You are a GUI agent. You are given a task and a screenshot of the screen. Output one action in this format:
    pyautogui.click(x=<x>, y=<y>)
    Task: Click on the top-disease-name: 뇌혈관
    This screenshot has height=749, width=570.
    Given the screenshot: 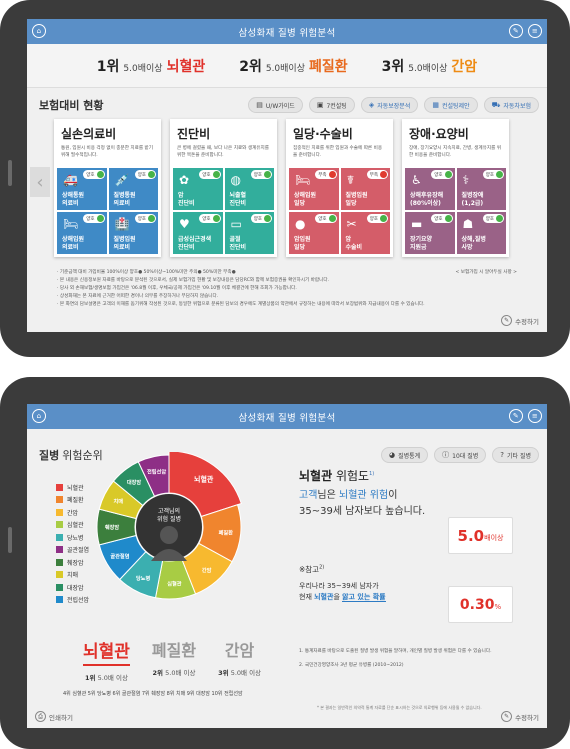 What is the action you would take?
    pyautogui.click(x=106, y=651)
    